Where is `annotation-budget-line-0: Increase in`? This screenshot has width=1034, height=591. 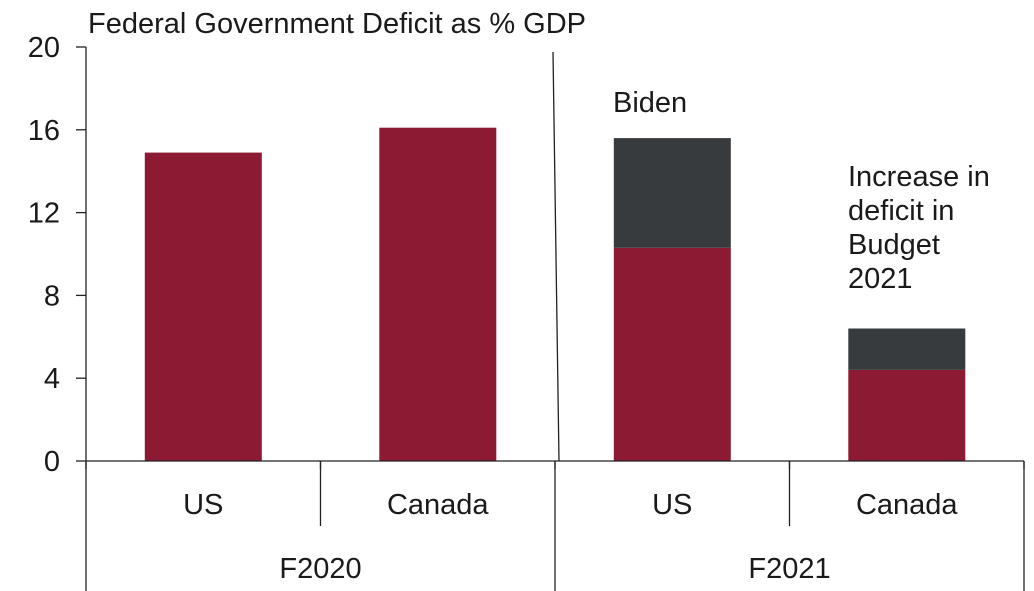
annotation-budget-line-0: Increase in is located at coordinates (919, 177).